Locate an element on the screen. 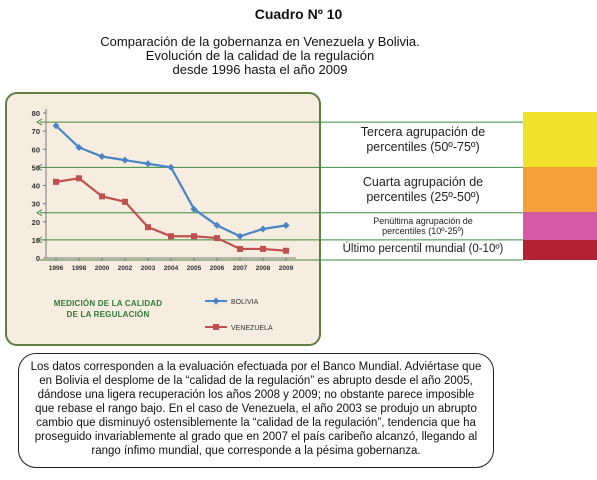 This screenshot has width=597, height=480. subtitle-line-2: Evolución de la calidad de la regulación is located at coordinates (260, 55).